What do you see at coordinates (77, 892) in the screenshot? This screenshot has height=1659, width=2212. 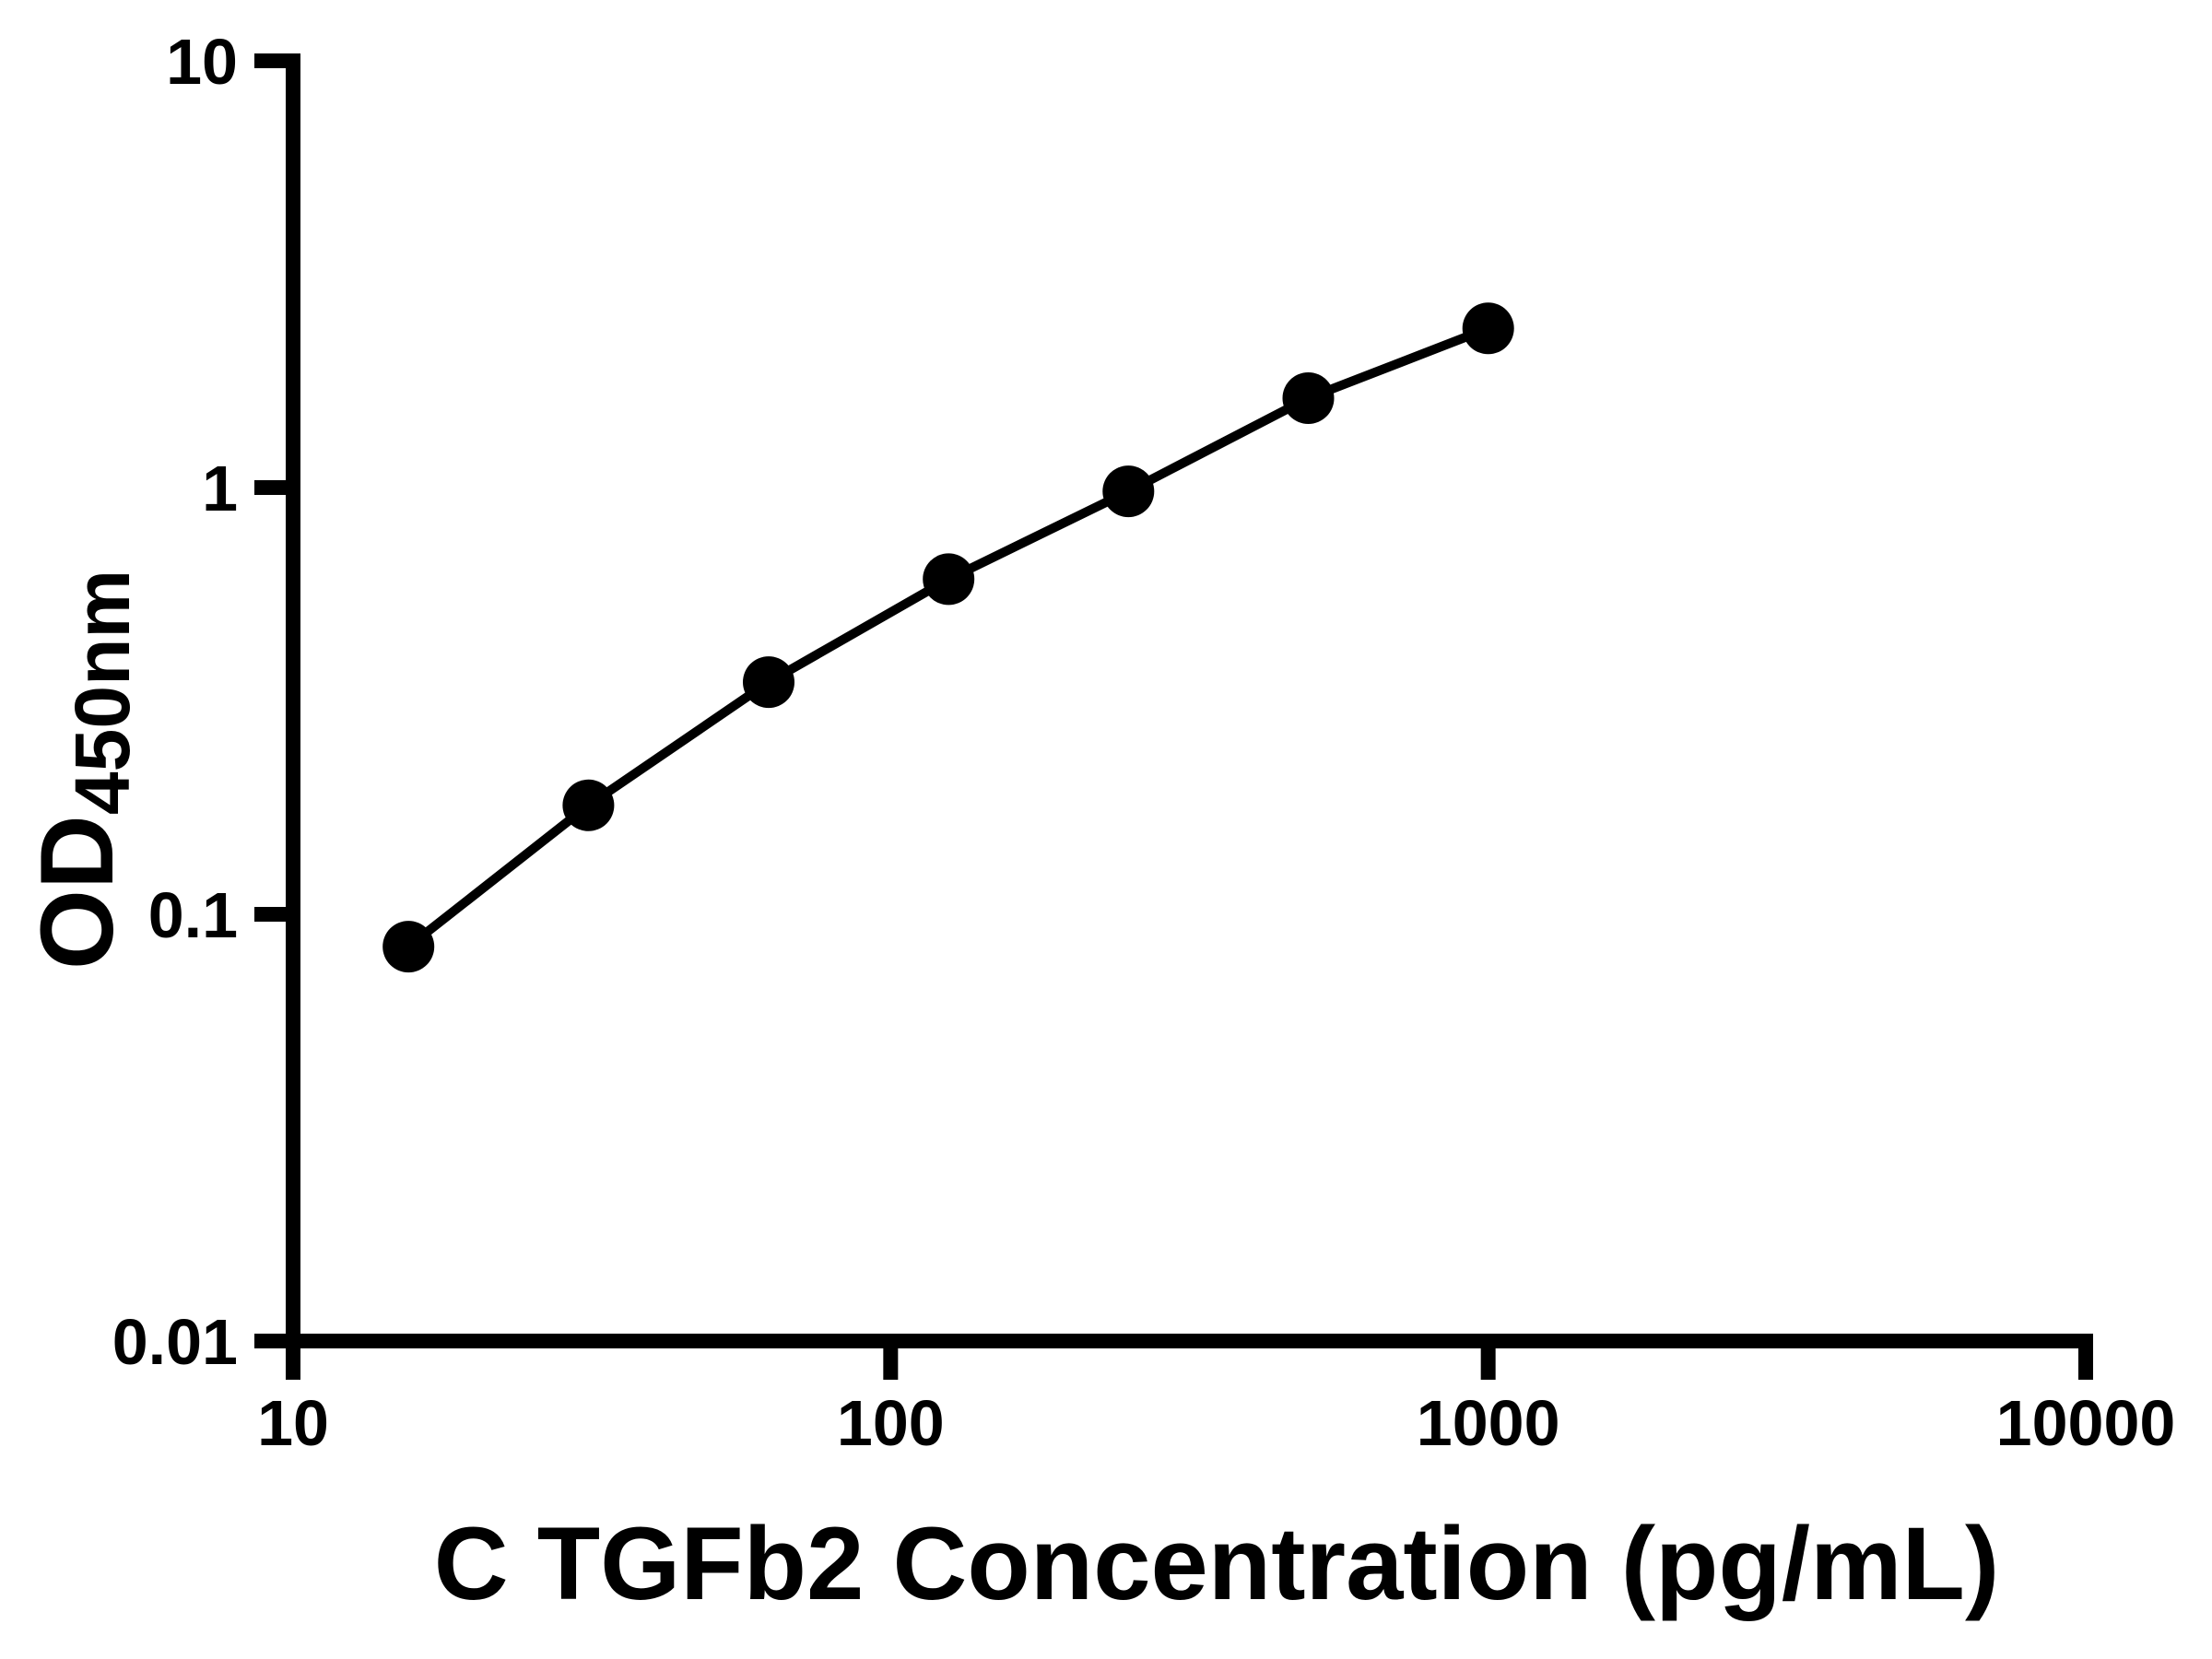 I see `y-axis-title-main: OD` at bounding box center [77, 892].